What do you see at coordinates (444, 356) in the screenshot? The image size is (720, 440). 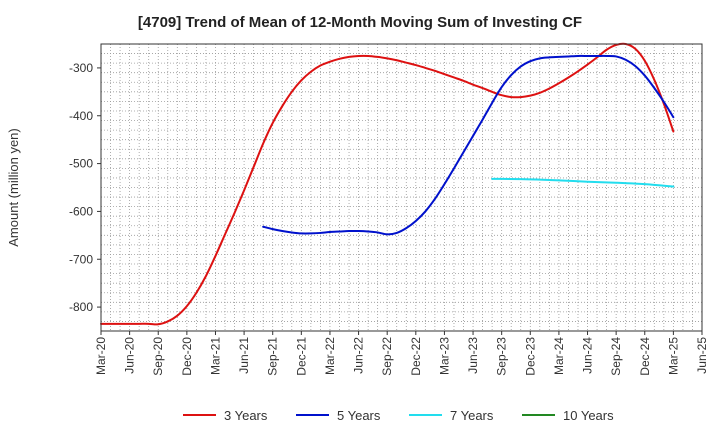 I see `x-tick-label: Mar-23` at bounding box center [444, 356].